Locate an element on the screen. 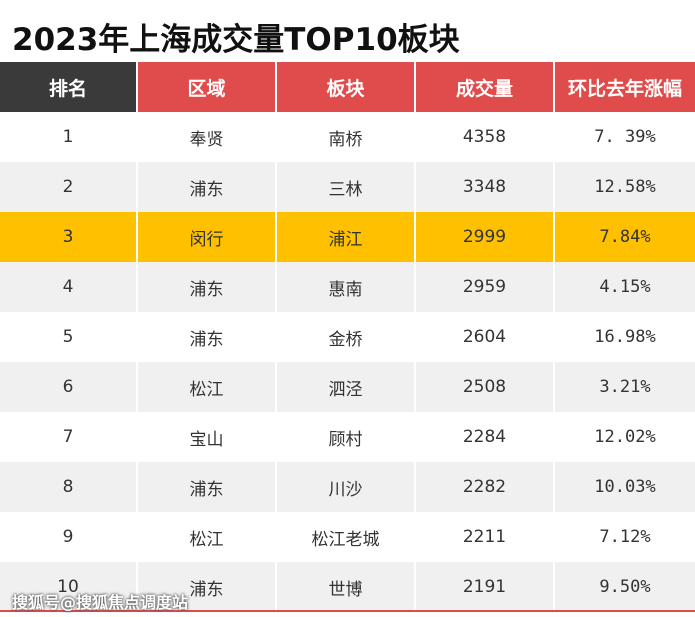 Image resolution: width=695 pixels, height=617 pixels. cell-block: 顾村 is located at coordinates (346, 437).